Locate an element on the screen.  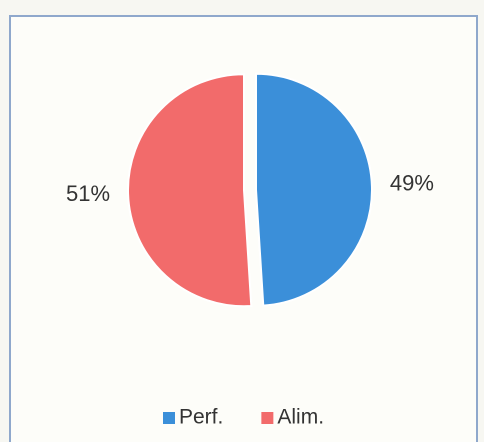
value-label: 51% is located at coordinates (88, 193).